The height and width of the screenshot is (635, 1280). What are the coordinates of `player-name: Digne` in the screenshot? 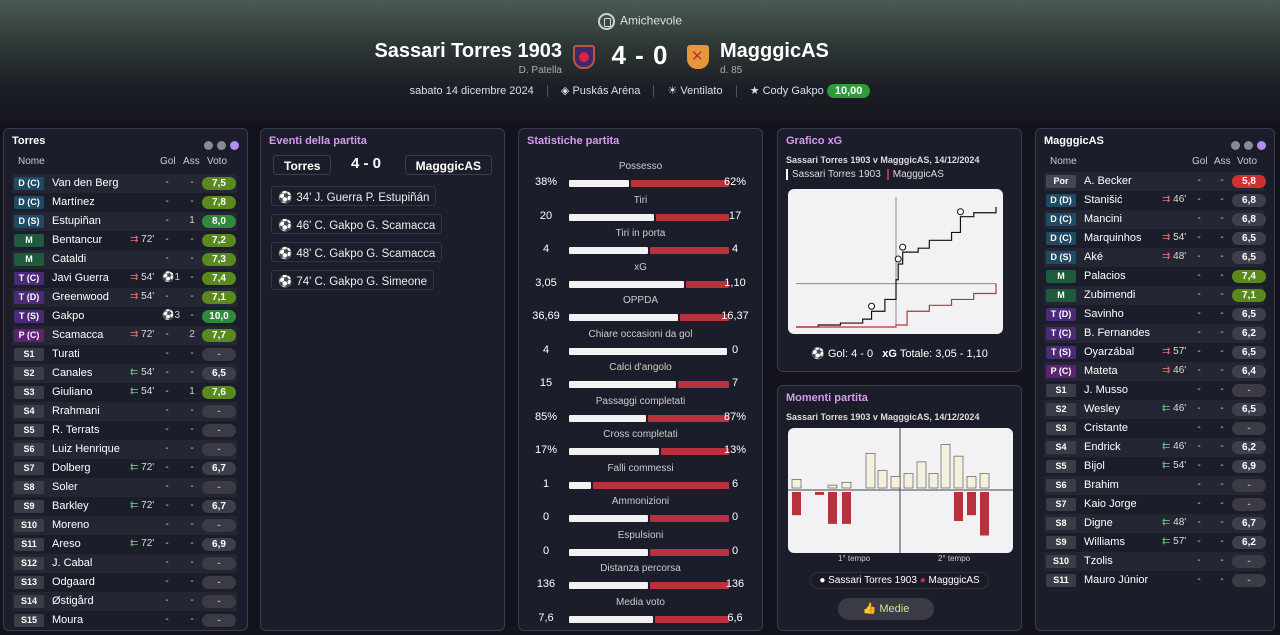 It's located at (1098, 523).